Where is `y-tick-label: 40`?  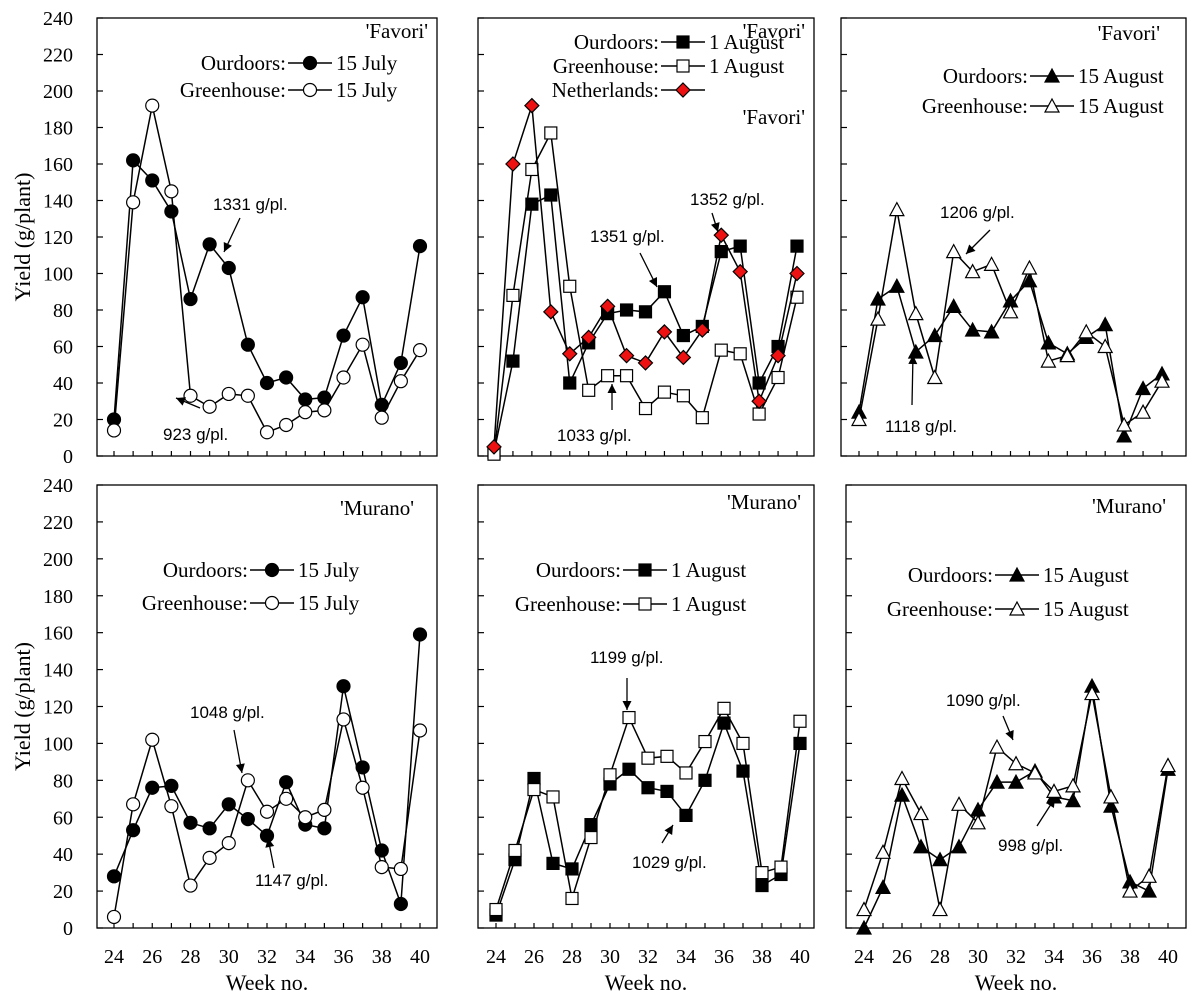
y-tick-label: 40 is located at coordinates (63, 855).